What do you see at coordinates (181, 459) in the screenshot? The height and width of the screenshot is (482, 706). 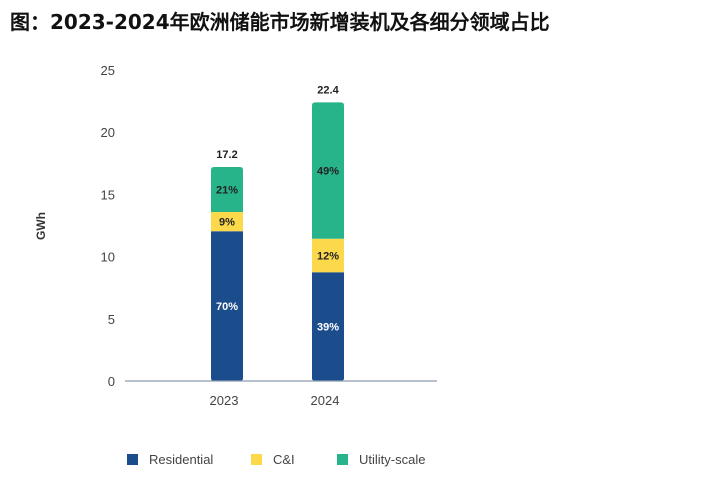 I see `legend-label: Residential` at bounding box center [181, 459].